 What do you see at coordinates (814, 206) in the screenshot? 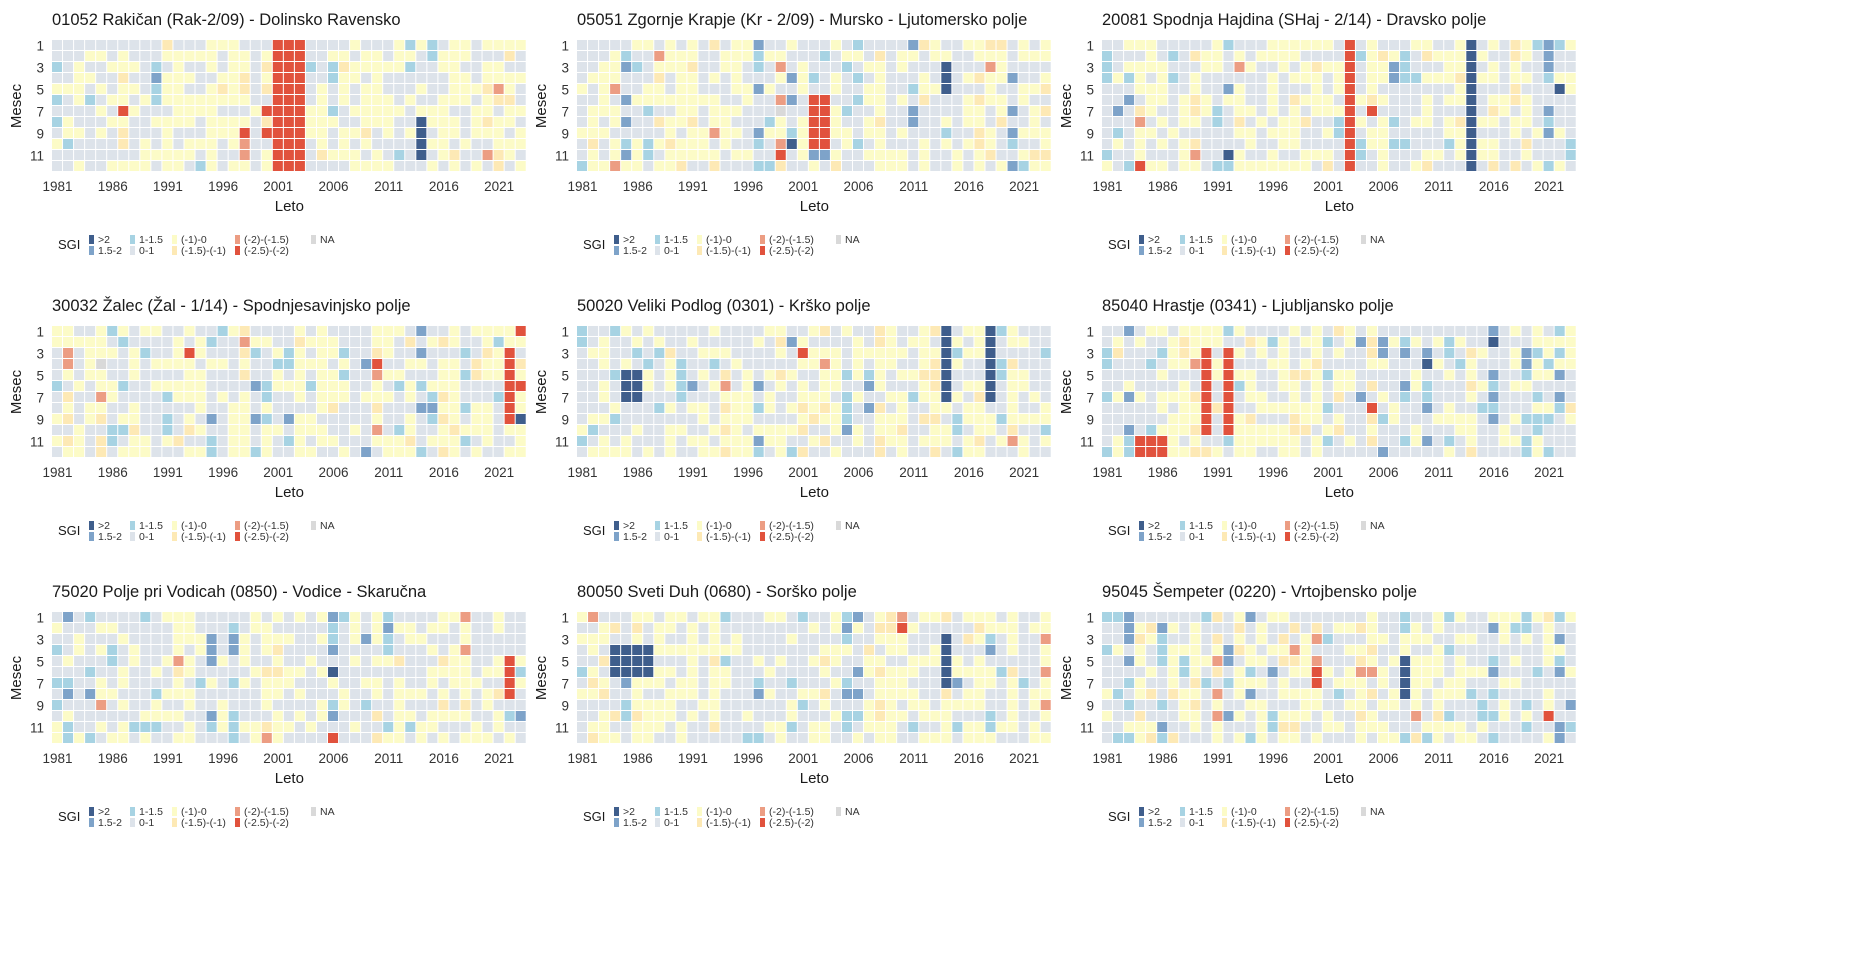
I see `x-axis-label: Leto` at bounding box center [814, 206].